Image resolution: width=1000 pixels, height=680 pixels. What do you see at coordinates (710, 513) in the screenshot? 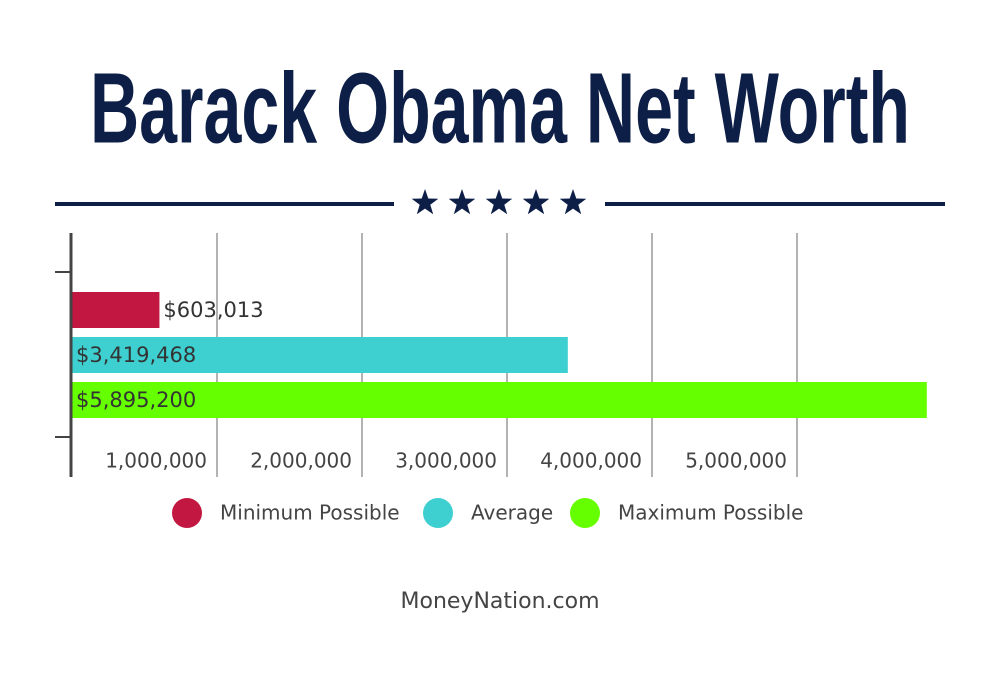
I see `legend-label: Maximum Possible` at bounding box center [710, 513].